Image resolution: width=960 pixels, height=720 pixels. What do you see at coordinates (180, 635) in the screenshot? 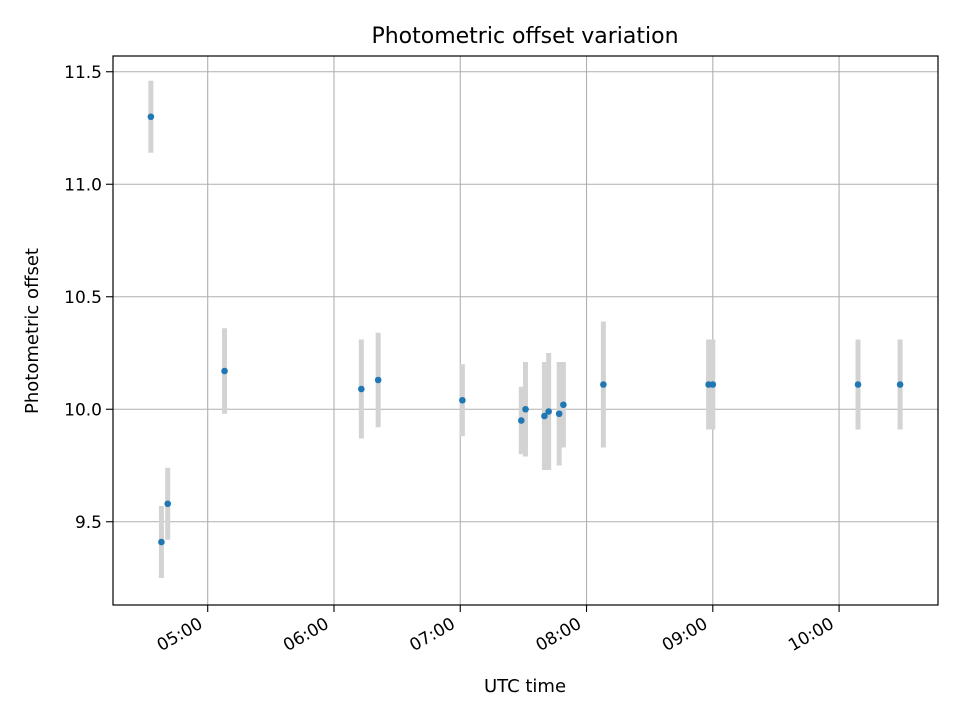
I see `x-tick-label: 05:00` at bounding box center [180, 635].